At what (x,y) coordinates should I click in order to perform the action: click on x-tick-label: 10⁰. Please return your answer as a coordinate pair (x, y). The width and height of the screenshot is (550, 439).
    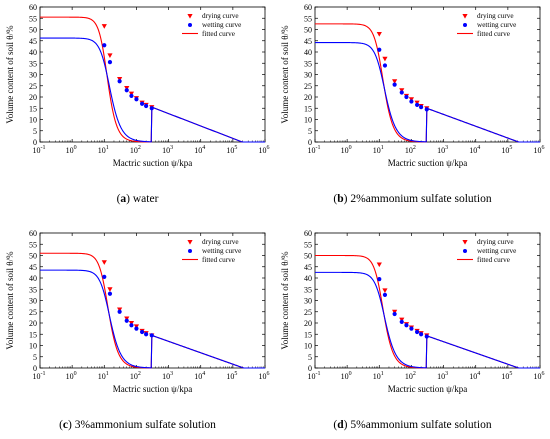
    Looking at the image, I should click on (71, 376).